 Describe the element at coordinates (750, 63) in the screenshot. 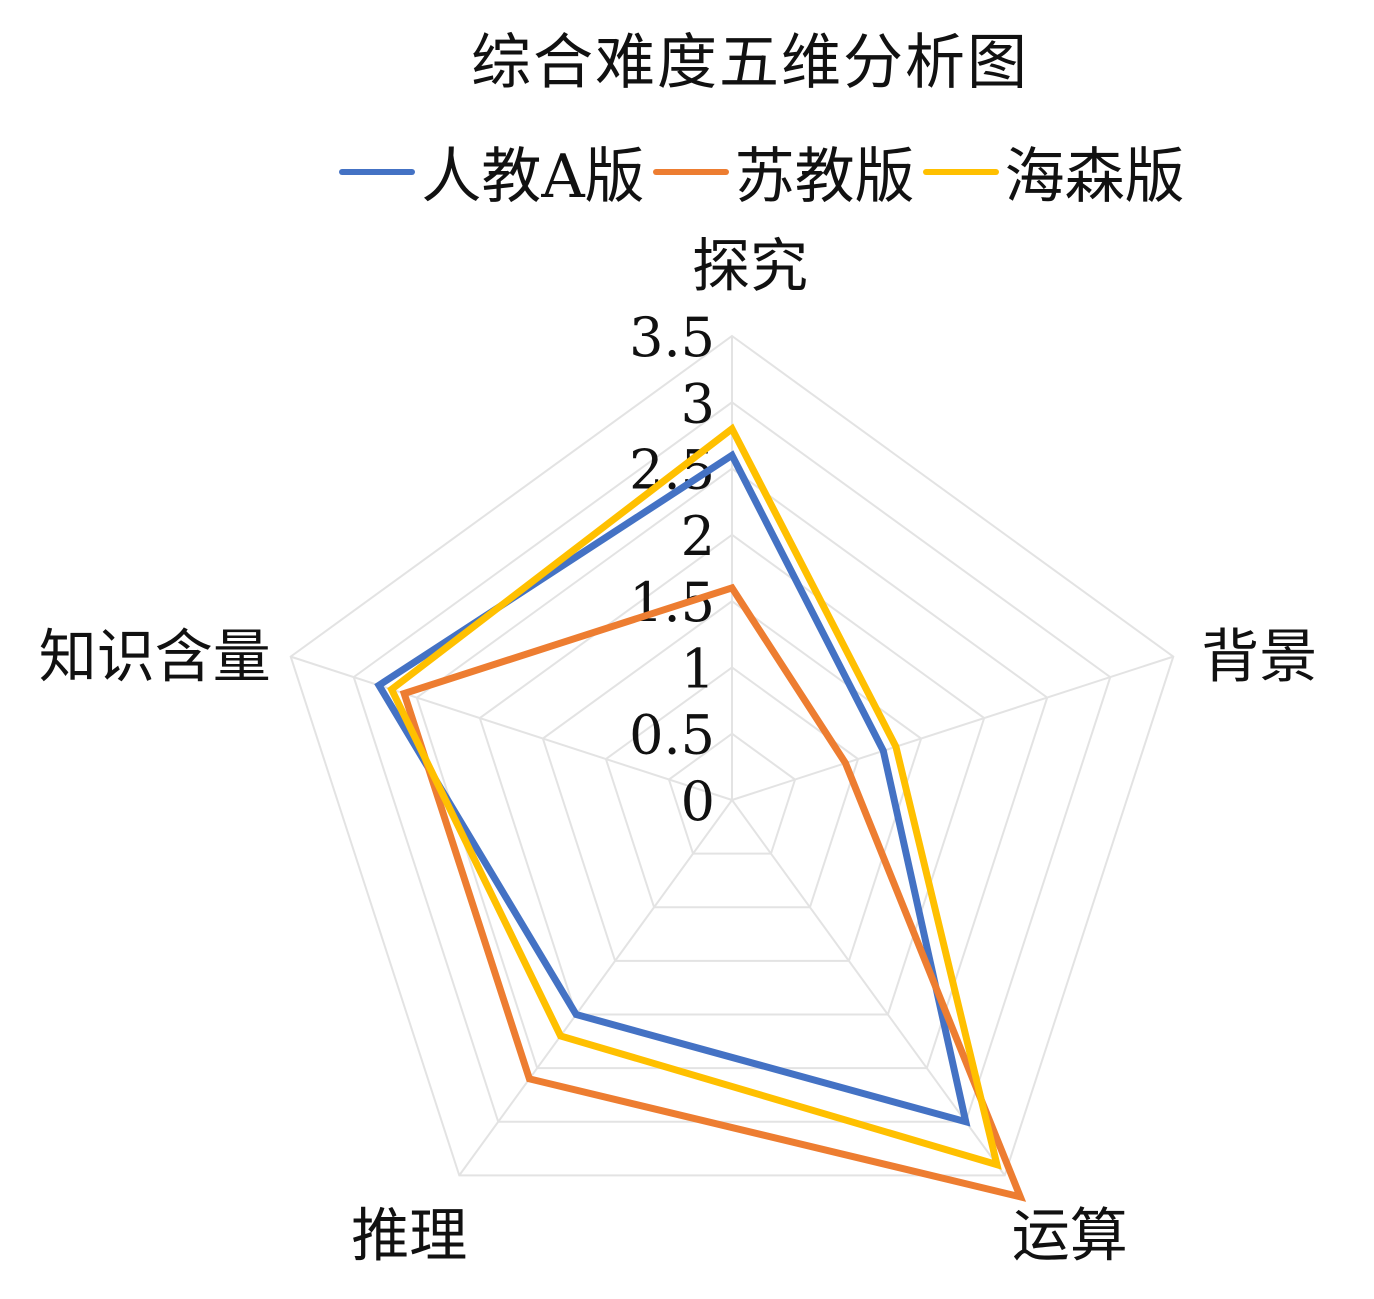

I see `chart-title: 综合难度五维分析图` at that location.